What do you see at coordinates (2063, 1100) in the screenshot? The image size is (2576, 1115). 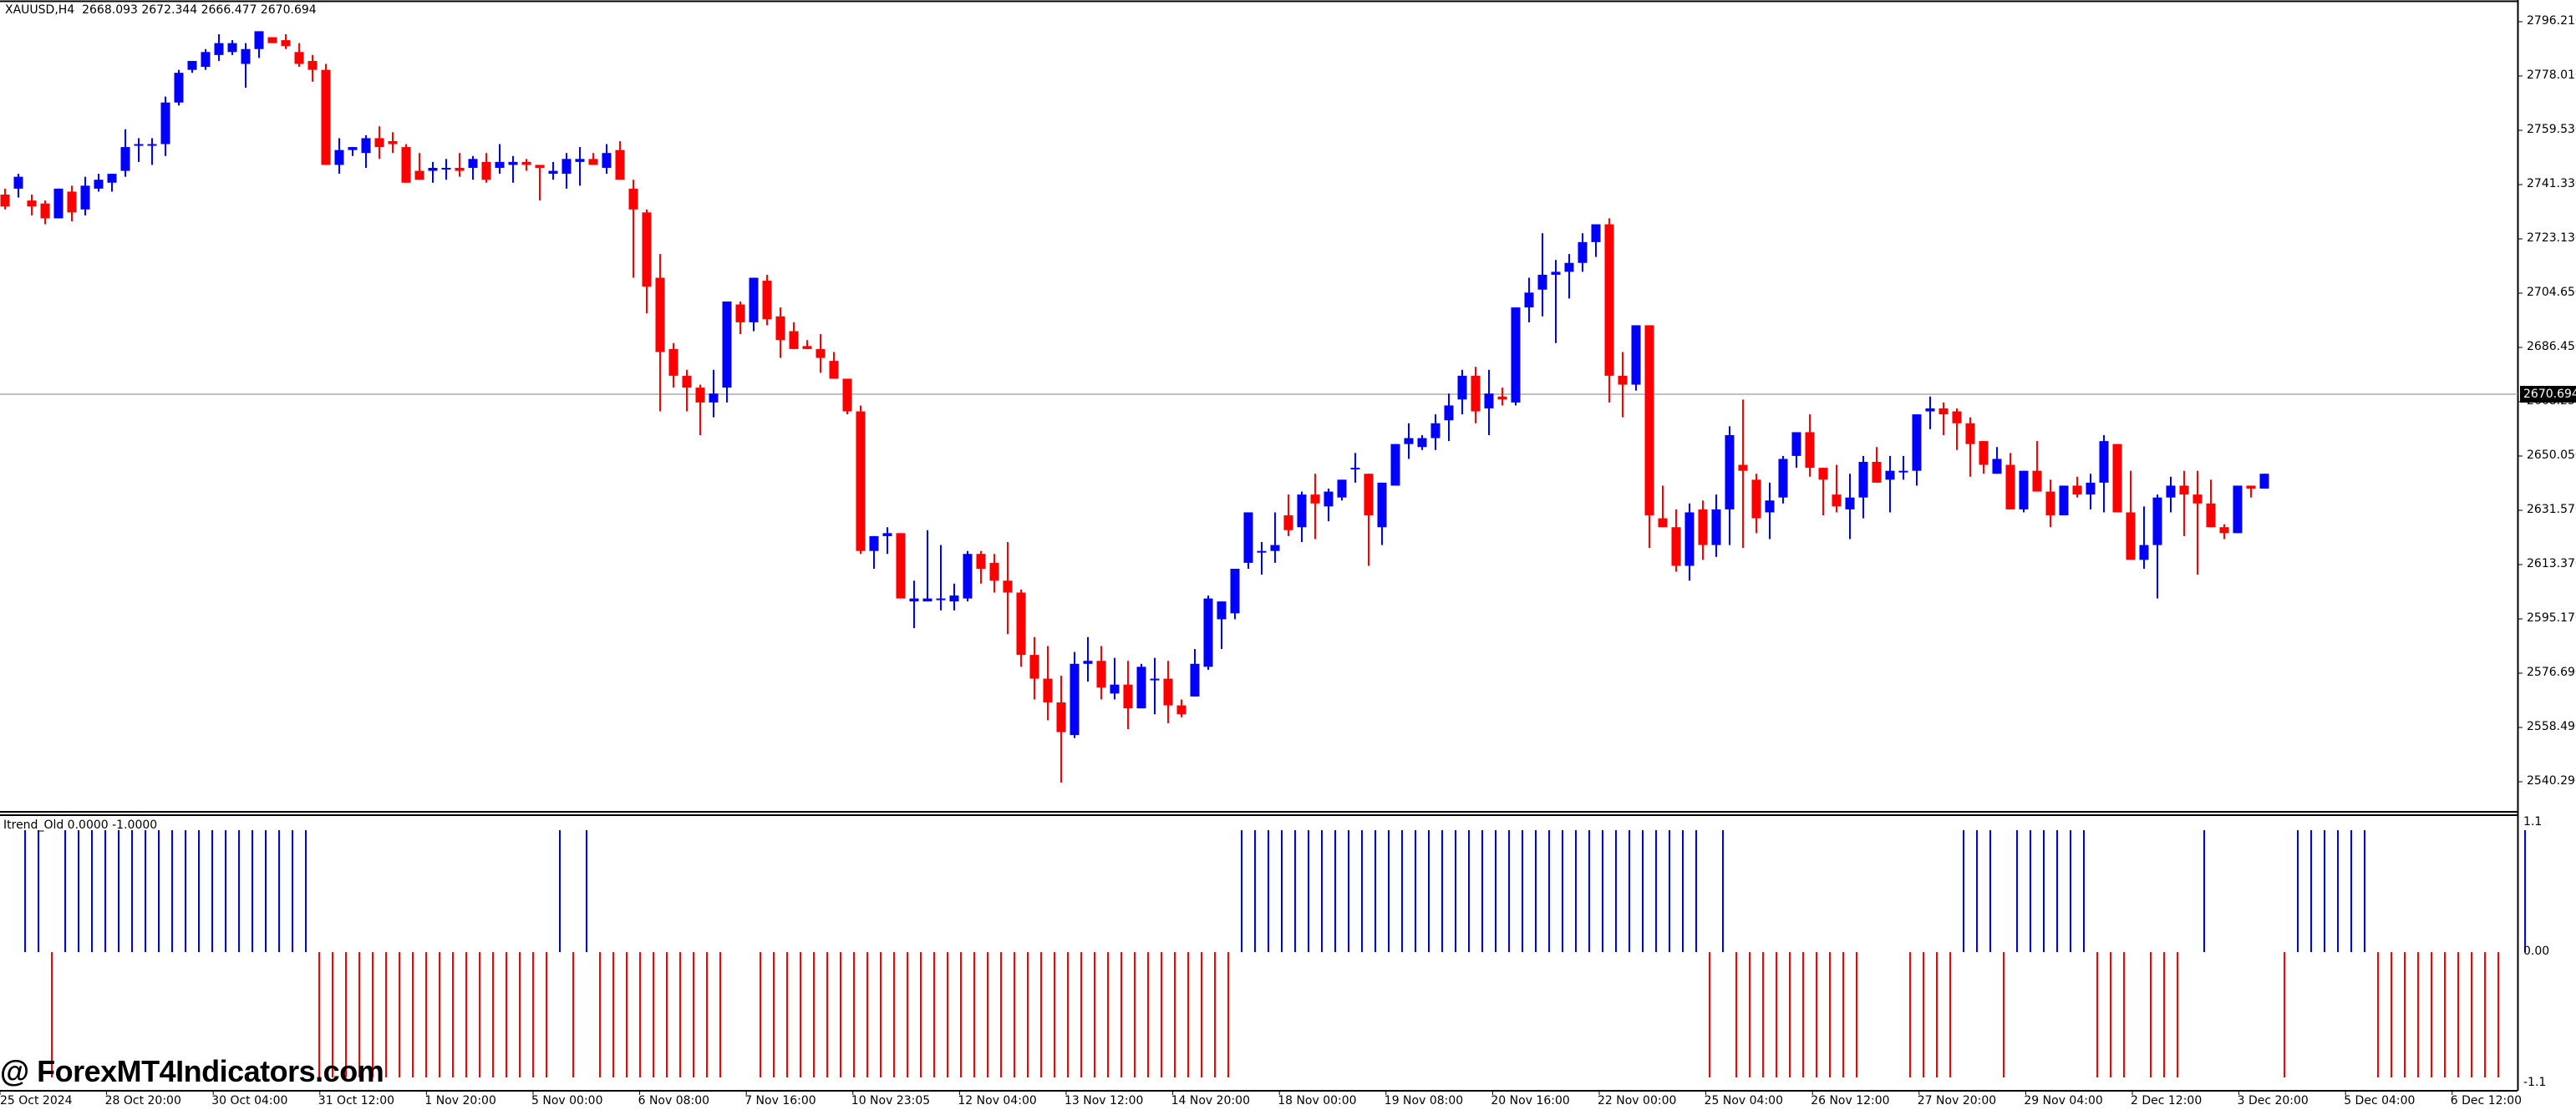 I see `time-axis-label: 29 Nov 04:00` at bounding box center [2063, 1100].